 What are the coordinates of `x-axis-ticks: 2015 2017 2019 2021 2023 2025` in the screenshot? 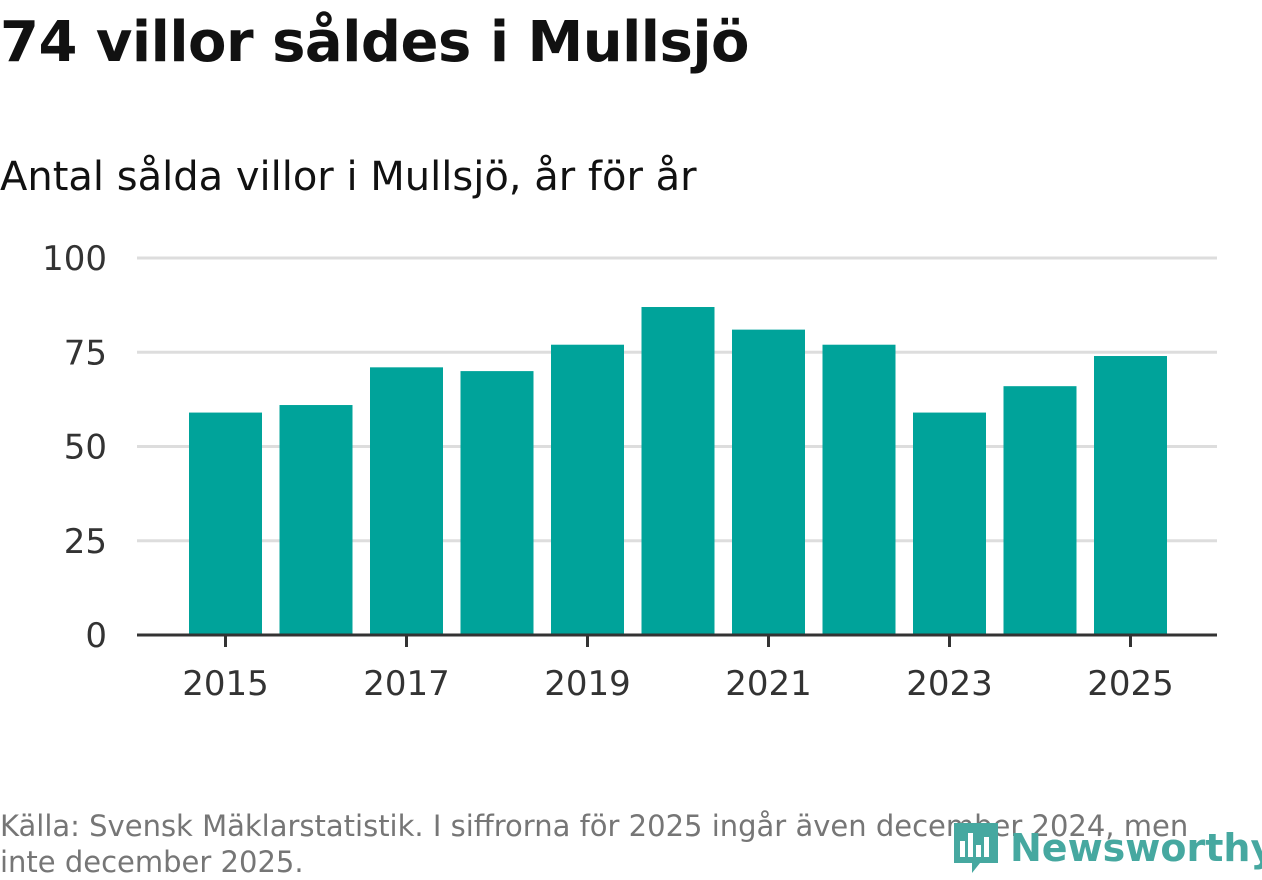 It's located at (678, 669).